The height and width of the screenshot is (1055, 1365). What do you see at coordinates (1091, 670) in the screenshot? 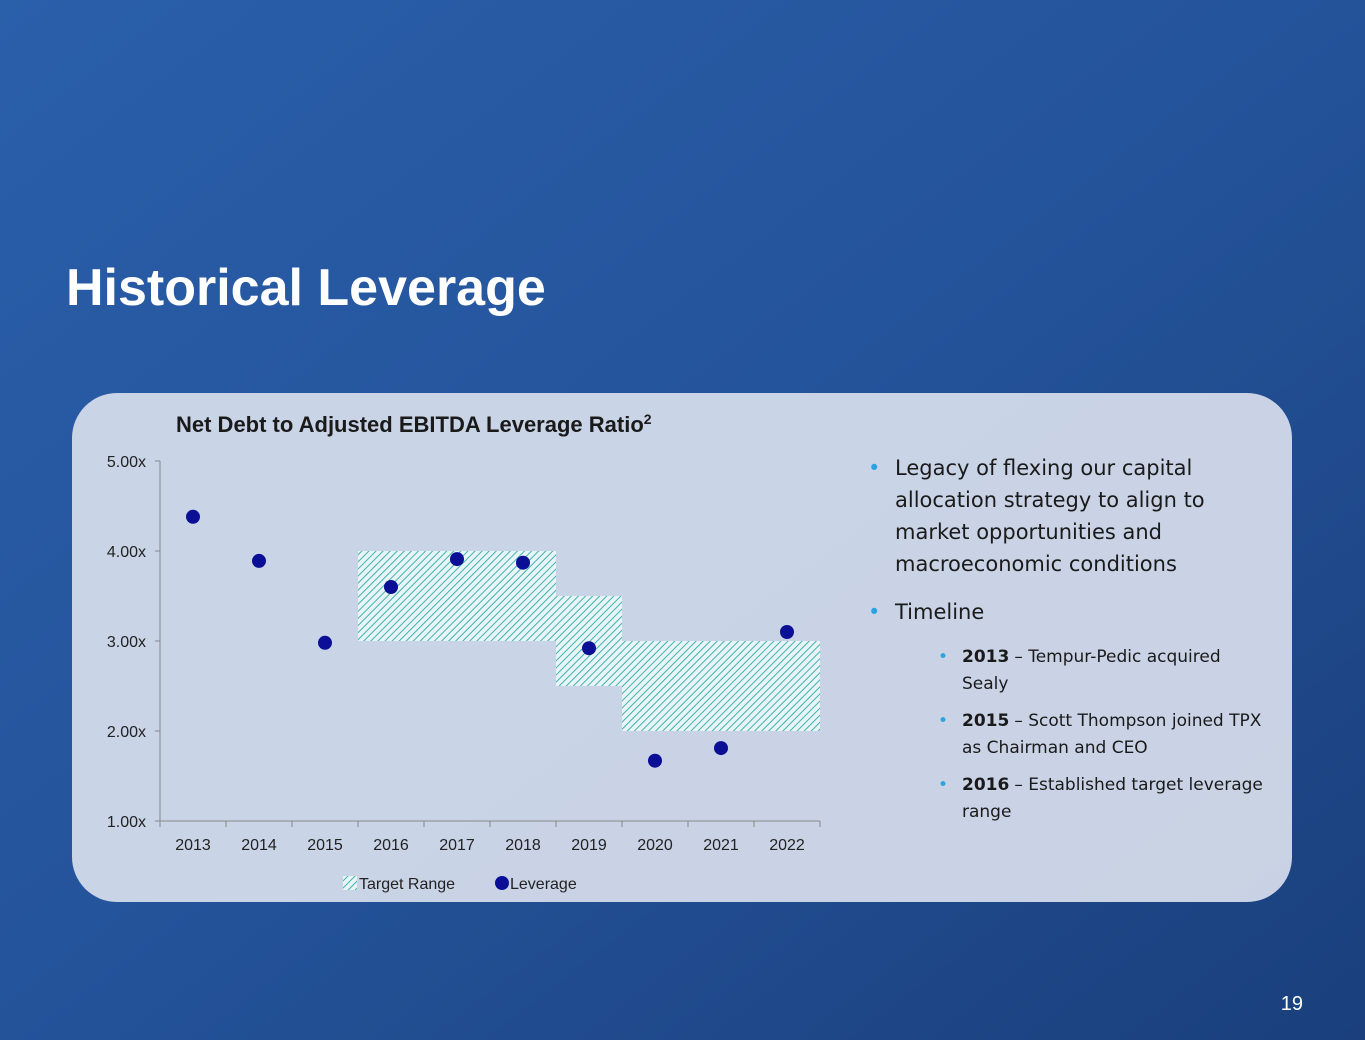
I see `sub-bullet-text: – Tempur-Pedic acquired Sealy` at bounding box center [1091, 670].